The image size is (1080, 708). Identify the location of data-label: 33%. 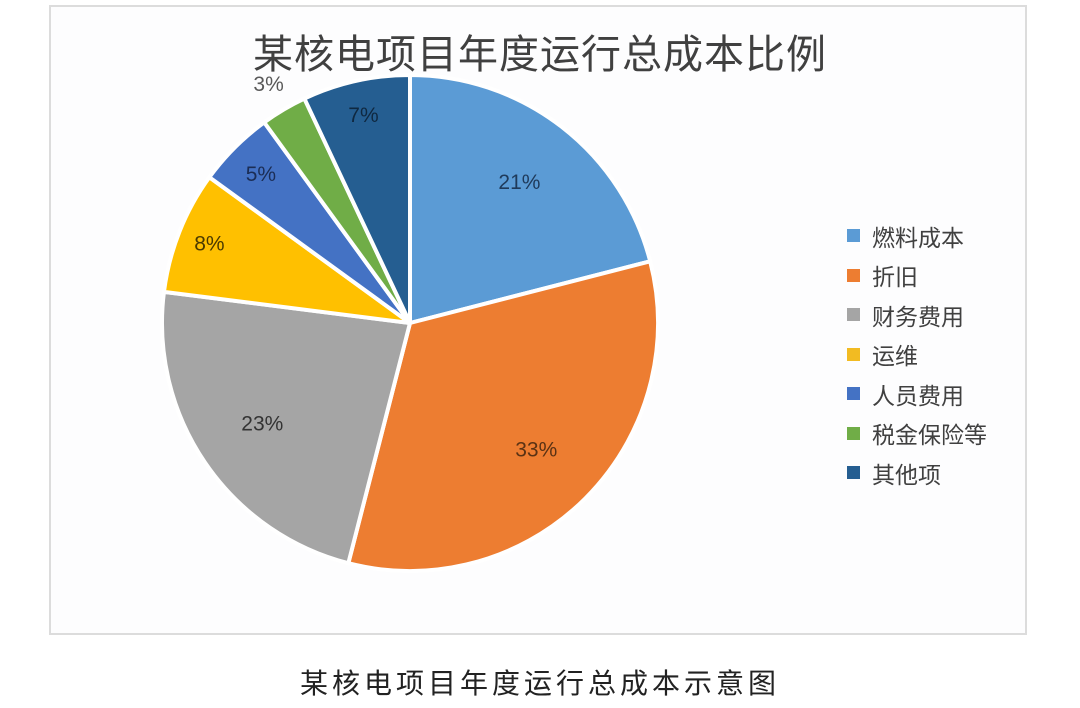
(536, 449).